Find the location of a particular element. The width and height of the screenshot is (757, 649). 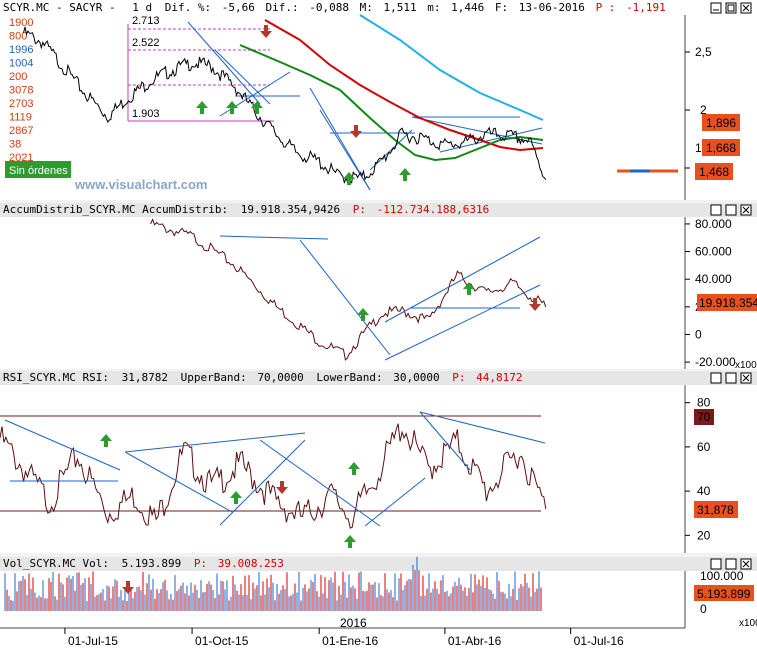

accum-tick-label: 60.000 is located at coordinates (713, 252).